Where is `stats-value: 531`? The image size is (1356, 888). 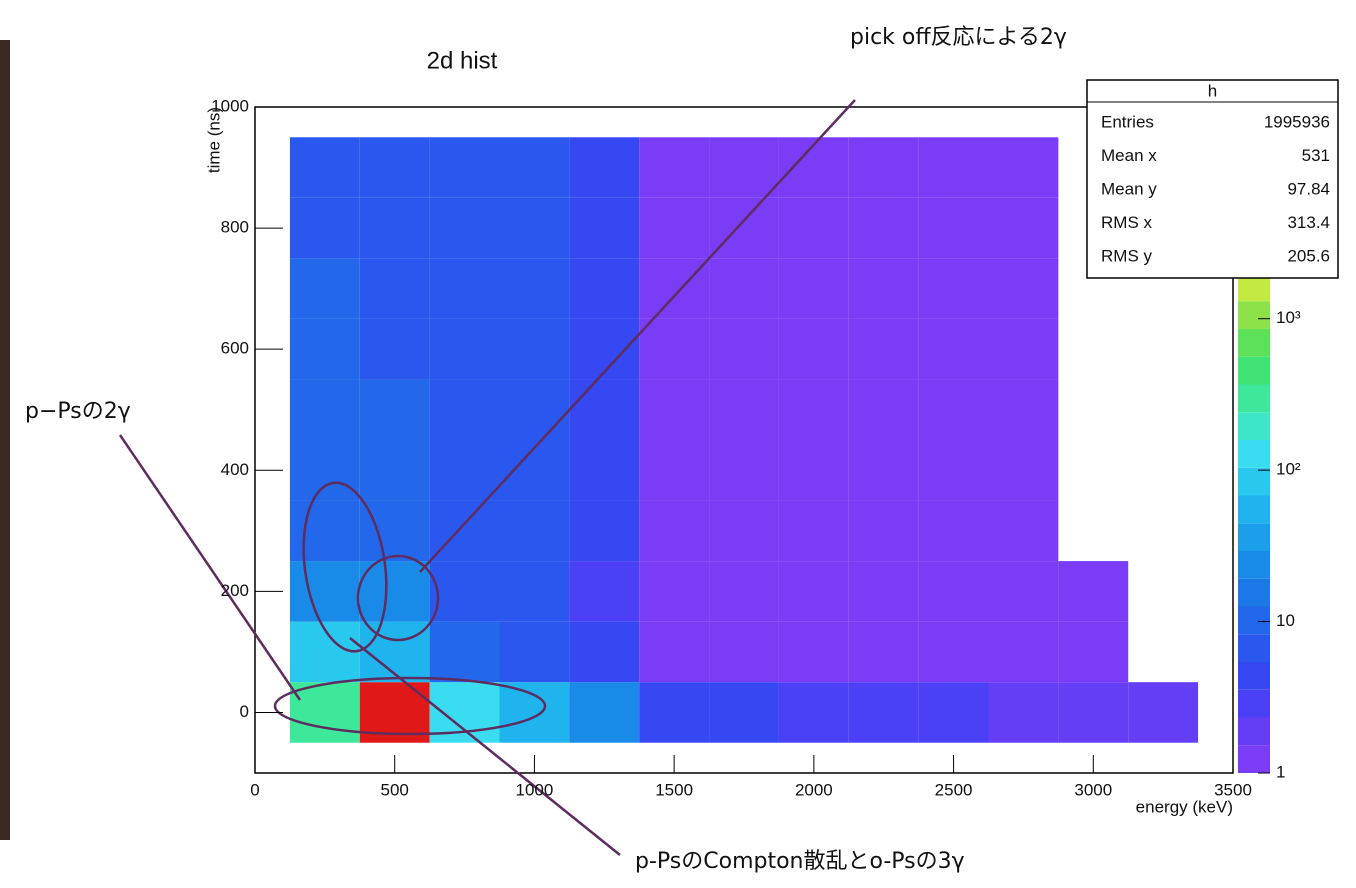
stats-value: 531 is located at coordinates (1316, 155).